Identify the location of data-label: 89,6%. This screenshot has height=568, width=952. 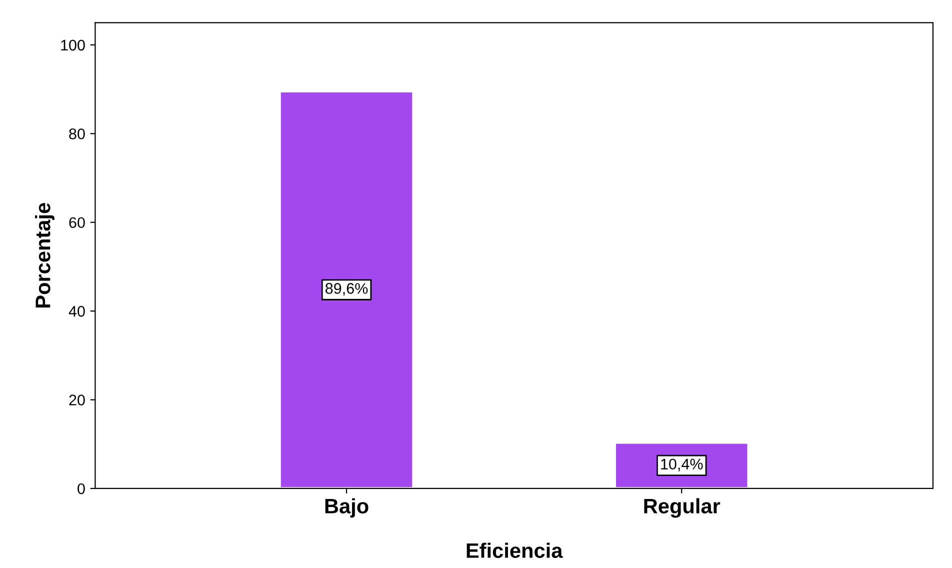
(347, 289).